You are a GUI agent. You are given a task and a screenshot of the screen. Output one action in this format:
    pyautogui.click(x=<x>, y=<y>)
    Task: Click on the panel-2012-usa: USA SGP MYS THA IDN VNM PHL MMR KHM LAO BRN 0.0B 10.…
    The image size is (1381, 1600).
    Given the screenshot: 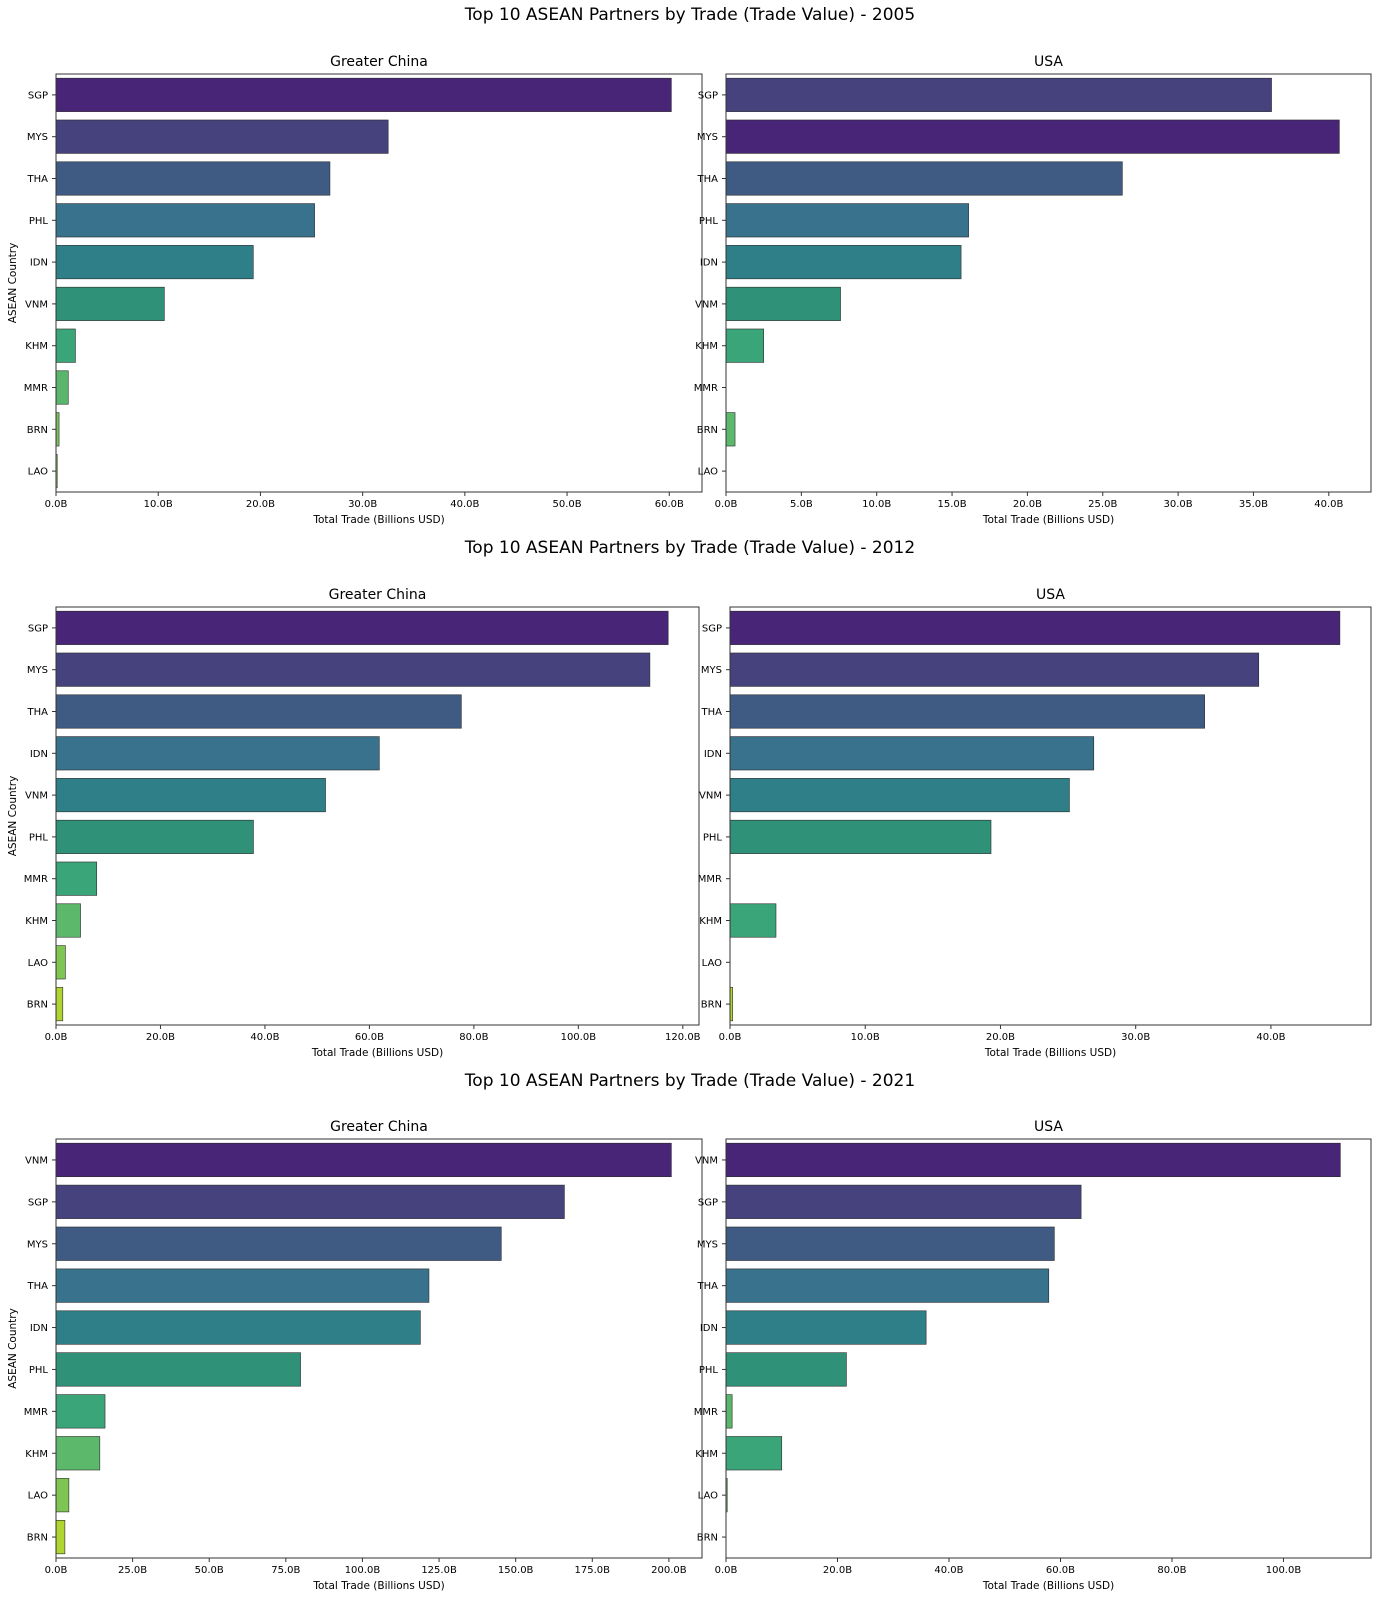 What is the action you would take?
    pyautogui.click(x=1035, y=823)
    